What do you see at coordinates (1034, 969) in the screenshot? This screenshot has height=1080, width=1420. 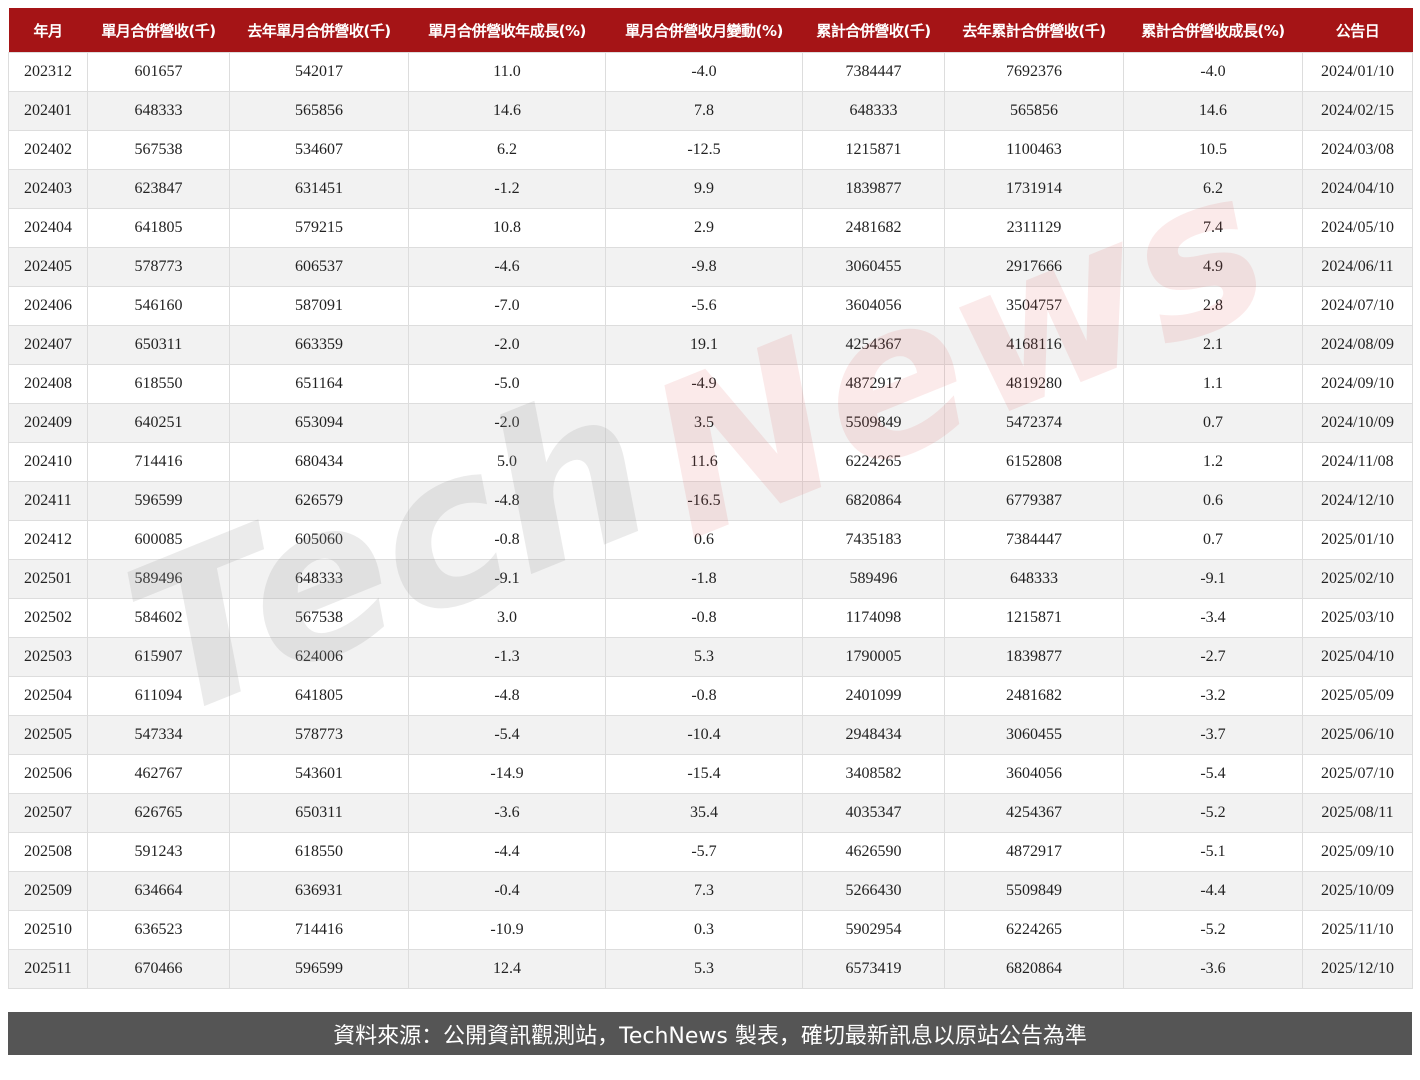 I see `table-cell: 6820864` at bounding box center [1034, 969].